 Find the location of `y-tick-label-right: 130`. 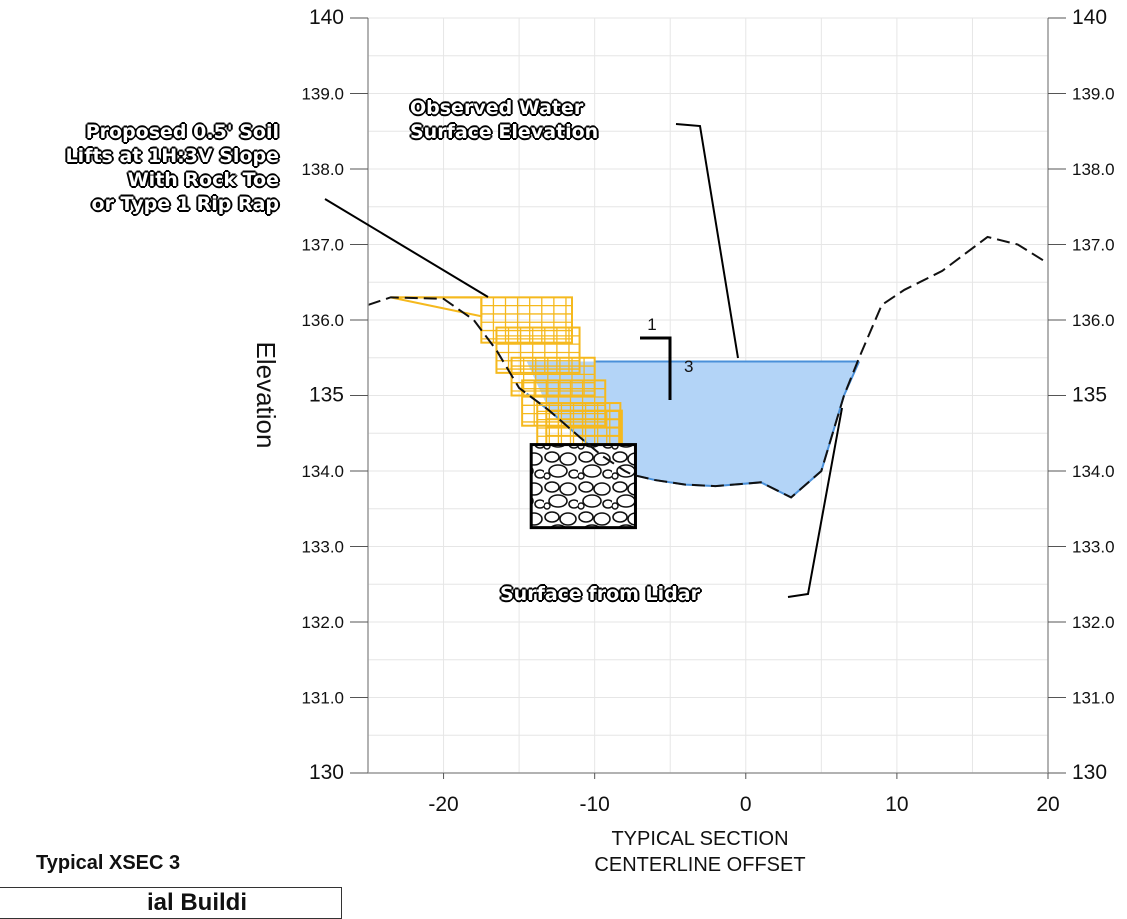

y-tick-label-right: 130 is located at coordinates (1089, 772).